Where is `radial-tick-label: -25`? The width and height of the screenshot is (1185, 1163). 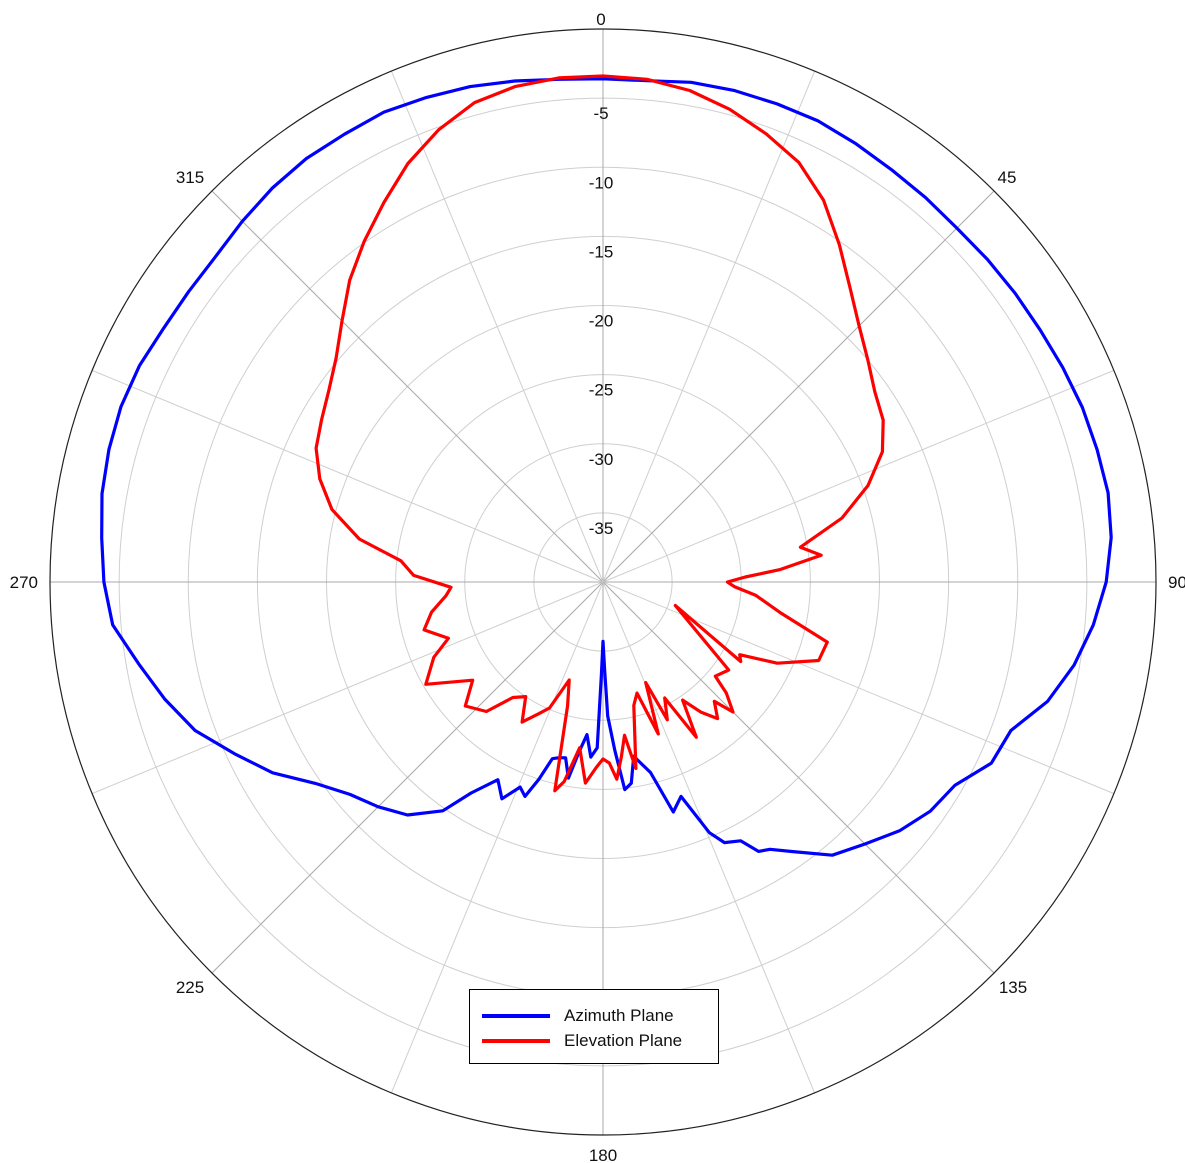 radial-tick-label: -25 is located at coordinates (601, 390).